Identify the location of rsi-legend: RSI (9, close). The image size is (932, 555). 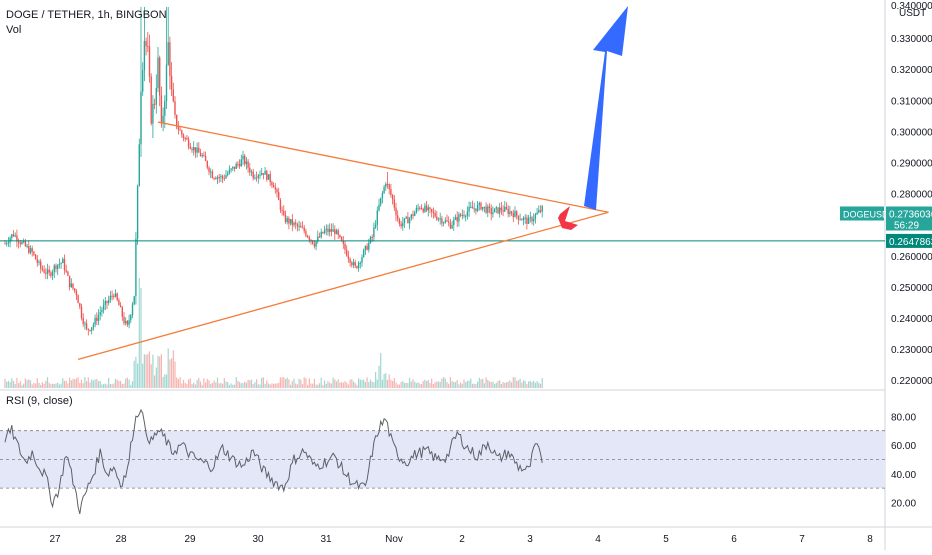
(39, 401).